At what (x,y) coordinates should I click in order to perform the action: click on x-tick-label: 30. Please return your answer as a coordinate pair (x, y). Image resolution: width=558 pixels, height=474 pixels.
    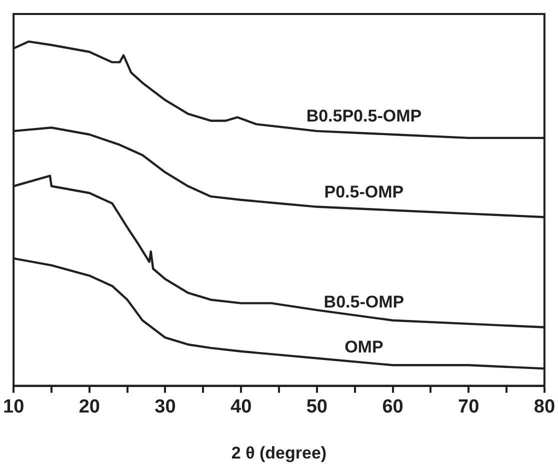
    Looking at the image, I should click on (165, 407).